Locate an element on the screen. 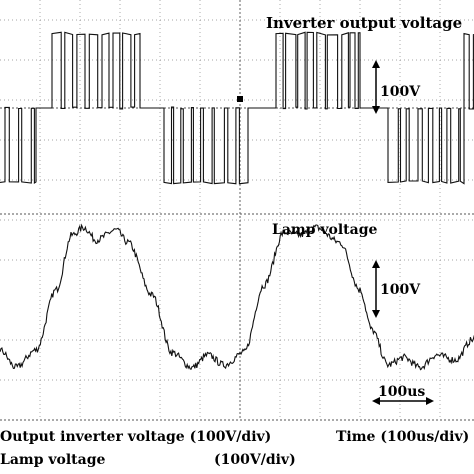  upper-scale-bar is located at coordinates (376, 87).